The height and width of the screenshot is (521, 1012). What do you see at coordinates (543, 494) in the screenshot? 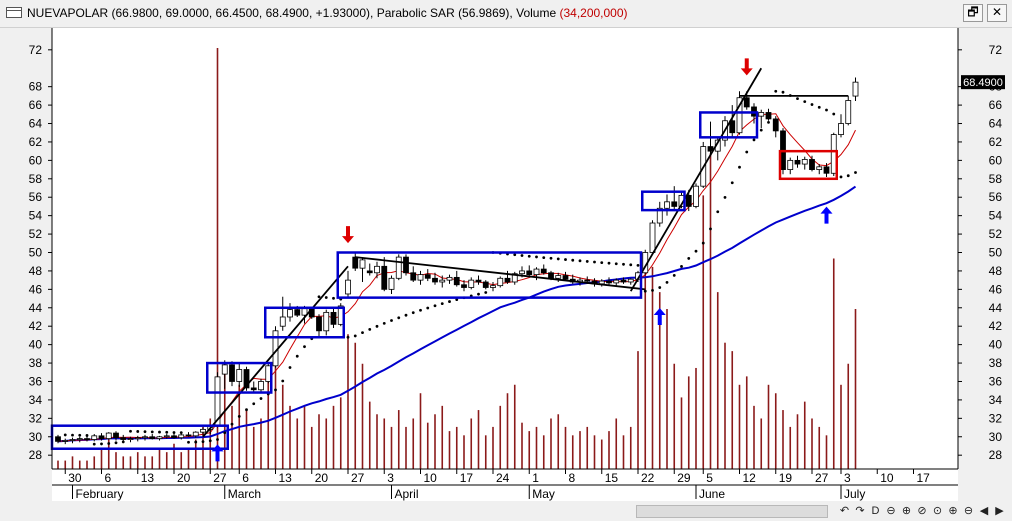
I see `x-month-label: May` at bounding box center [543, 494].